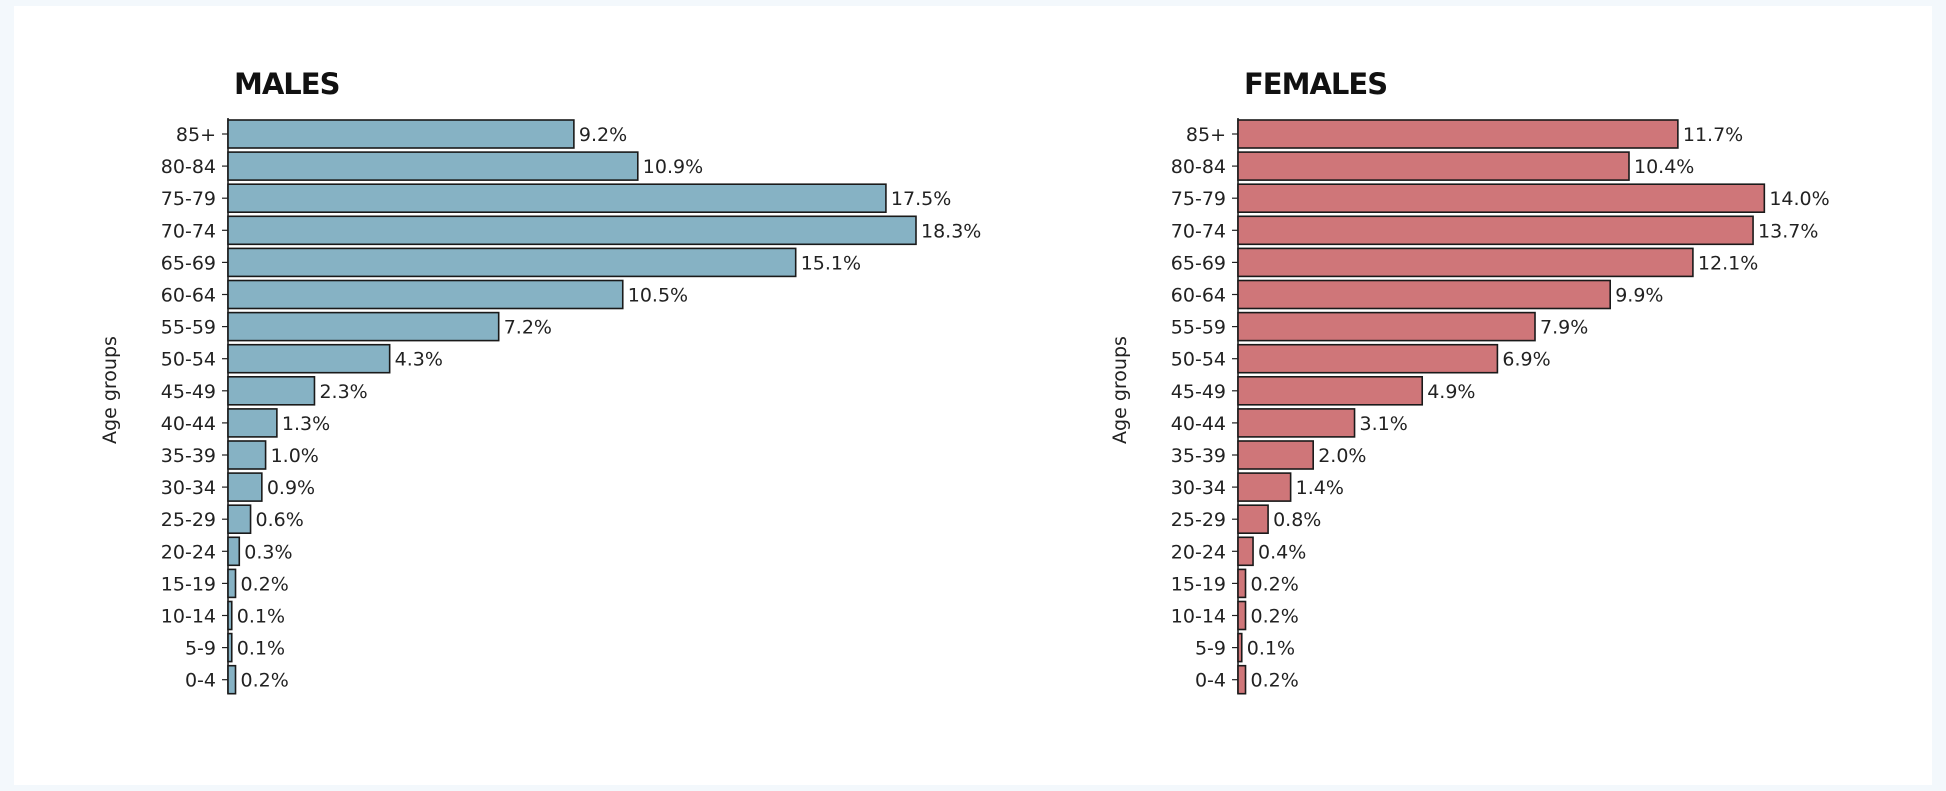  What do you see at coordinates (1320, 488) in the screenshot?
I see `females-value-label: 1.4%` at bounding box center [1320, 488].